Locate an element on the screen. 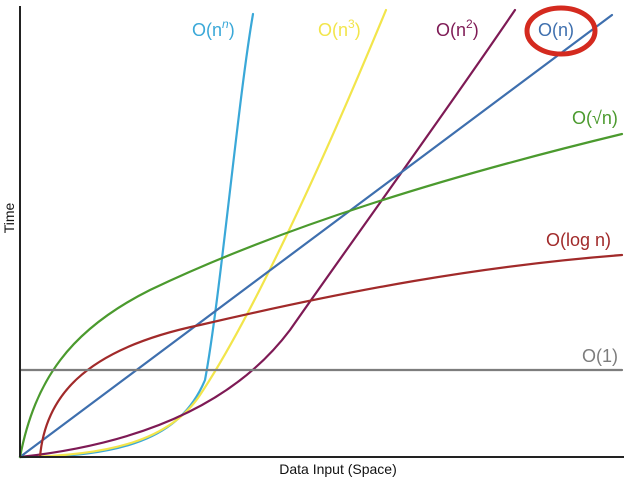 Image resolution: width=627 pixels, height=480 pixels. series-label-logn: O(log n) is located at coordinates (578, 240).